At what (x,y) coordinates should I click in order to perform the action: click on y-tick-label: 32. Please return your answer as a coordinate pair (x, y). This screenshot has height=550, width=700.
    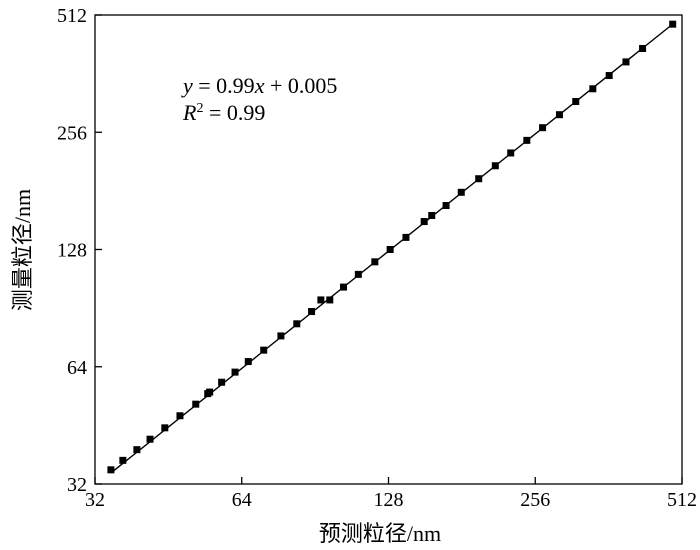
    Looking at the image, I should click on (77, 485).